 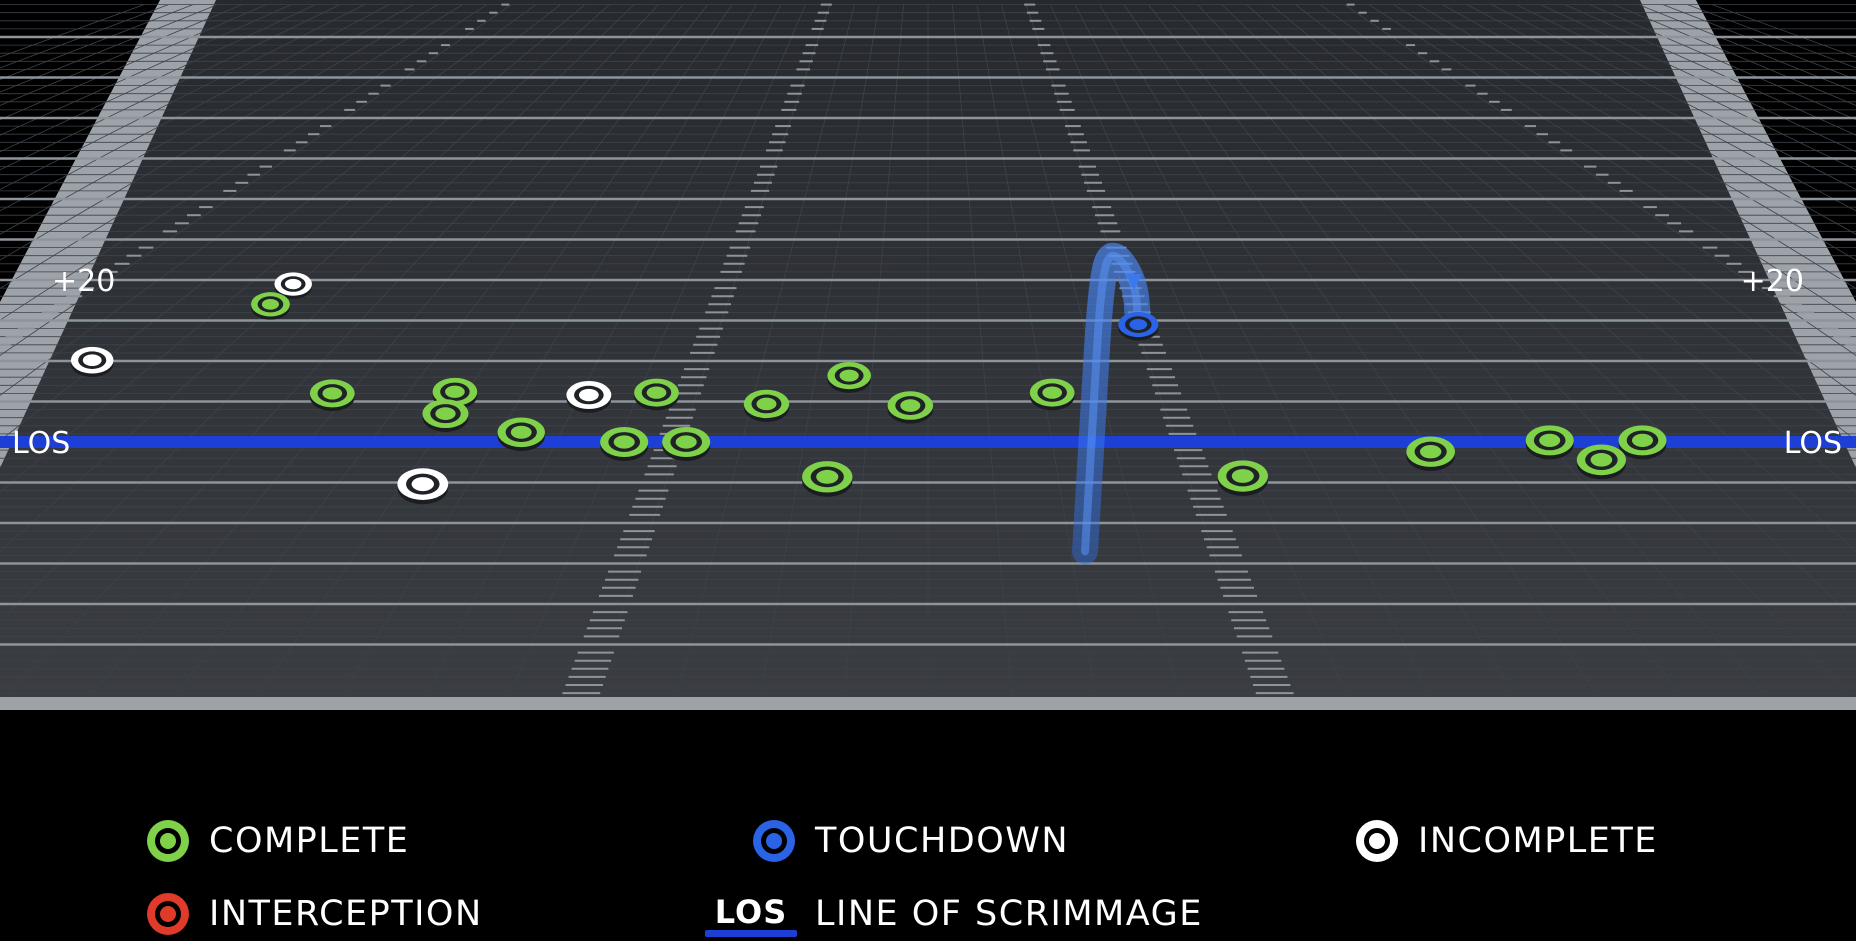 I want to click on los-line, so click(x=928, y=442).